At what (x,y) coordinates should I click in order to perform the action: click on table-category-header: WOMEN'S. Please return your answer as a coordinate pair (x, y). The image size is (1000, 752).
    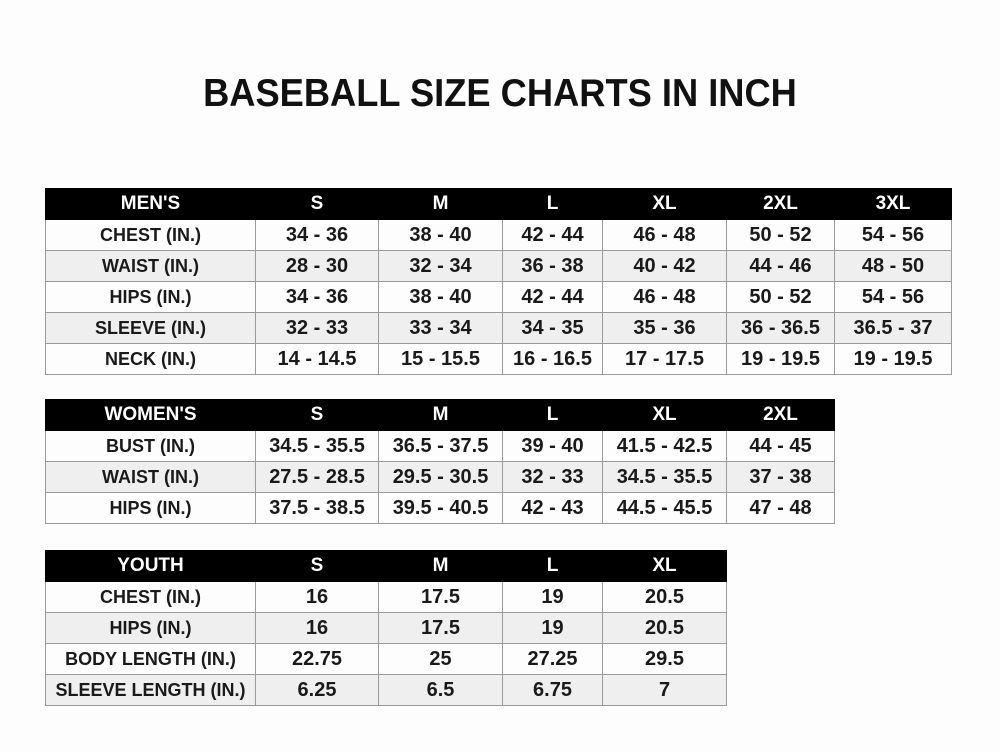
    Looking at the image, I should click on (150, 415).